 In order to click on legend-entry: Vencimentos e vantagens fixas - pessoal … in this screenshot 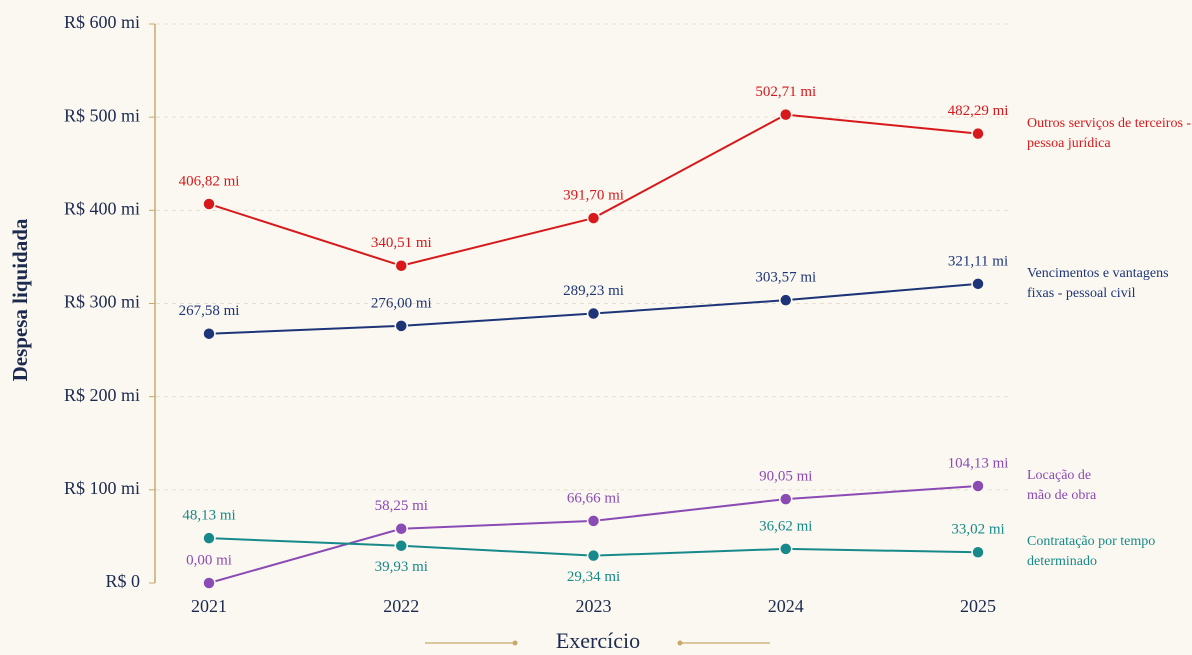, I will do `click(1098, 283)`.